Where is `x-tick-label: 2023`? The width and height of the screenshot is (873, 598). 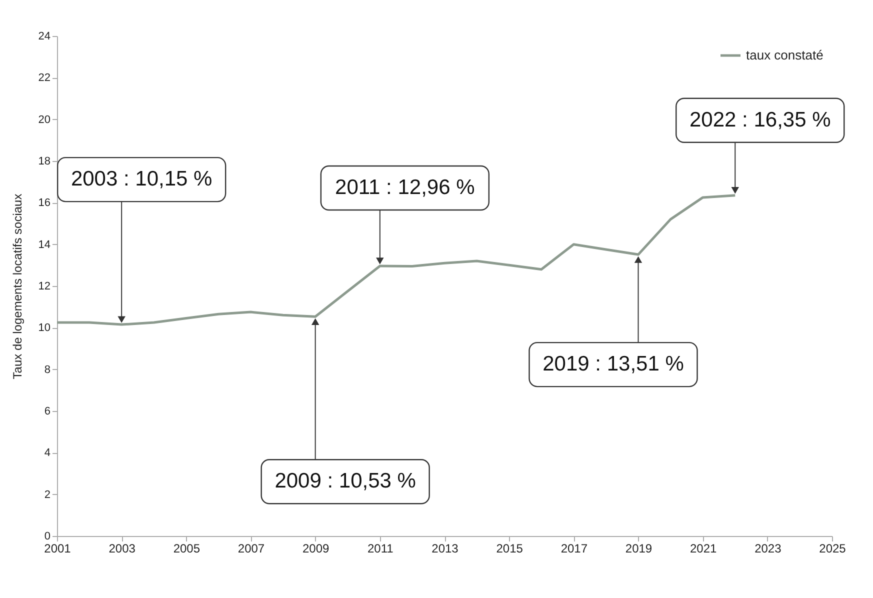
x-tick-label: 2023 is located at coordinates (768, 549).